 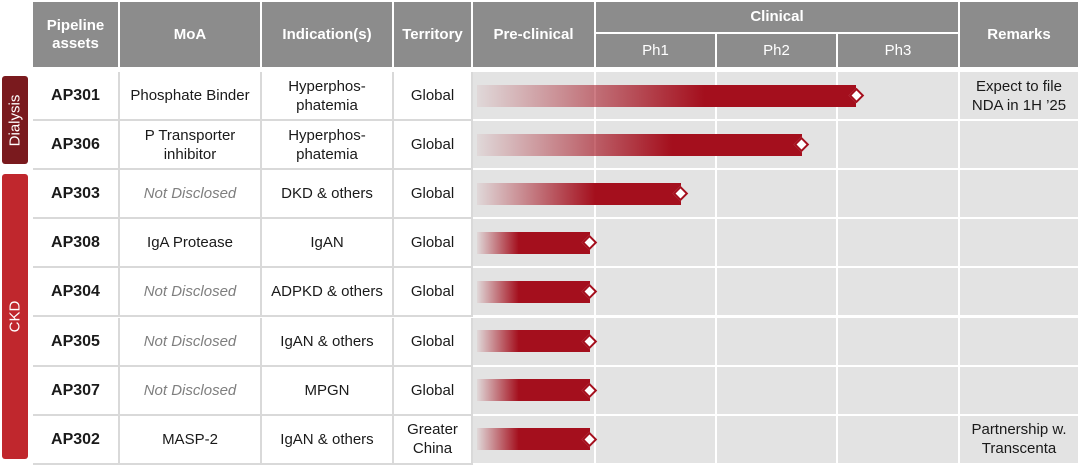 What do you see at coordinates (76, 342) in the screenshot?
I see `asset-cell: AP305` at bounding box center [76, 342].